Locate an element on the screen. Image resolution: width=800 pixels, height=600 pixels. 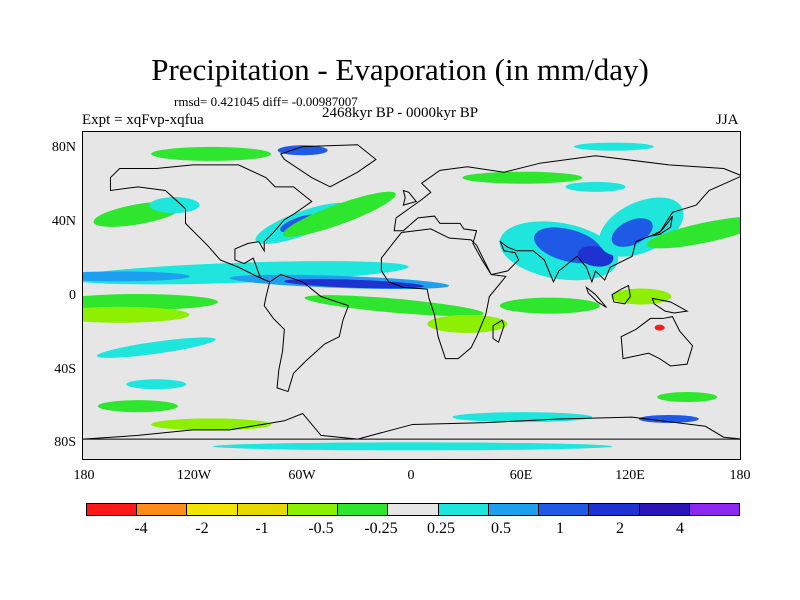
antarctica-coast is located at coordinates (411, 426).